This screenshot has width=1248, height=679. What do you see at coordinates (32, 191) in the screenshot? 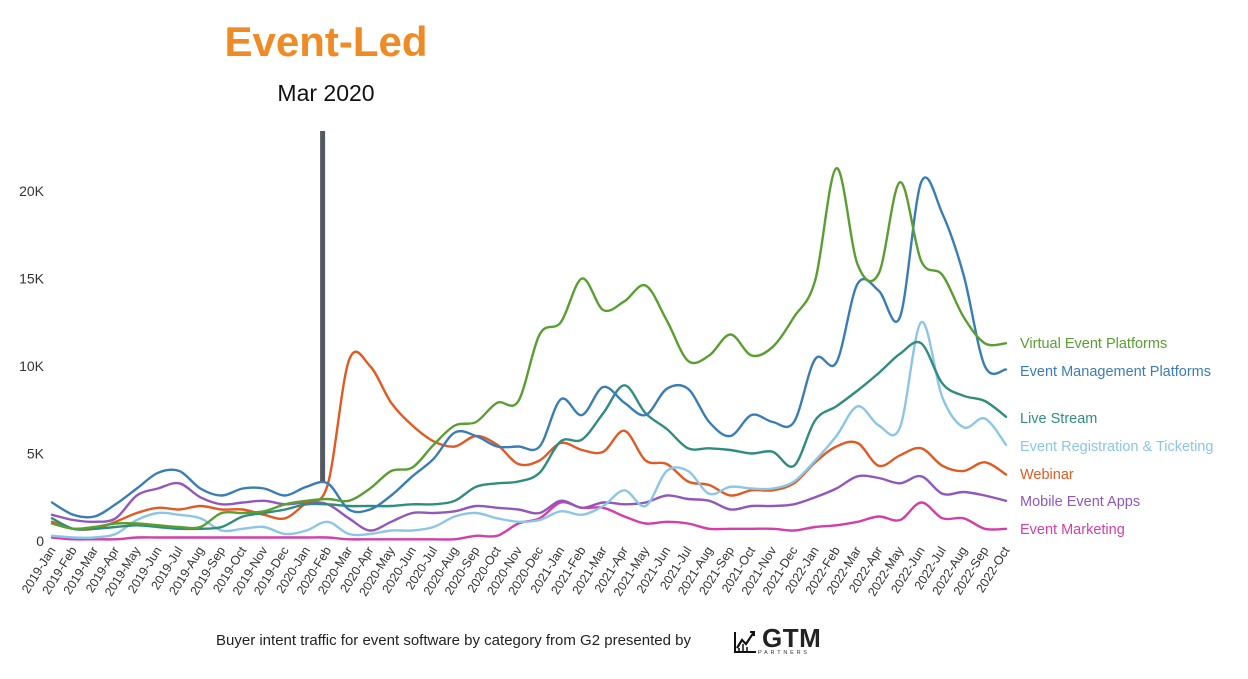
I see `y-tick-label: 20K` at bounding box center [32, 191].